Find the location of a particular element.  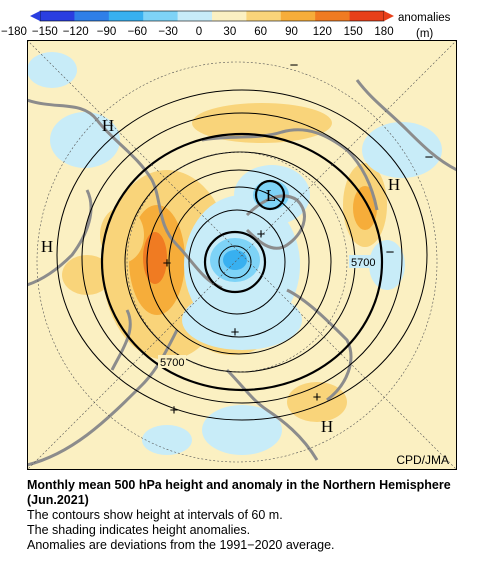

colorbar-tick-label: −120 is located at coordinates (76, 32).